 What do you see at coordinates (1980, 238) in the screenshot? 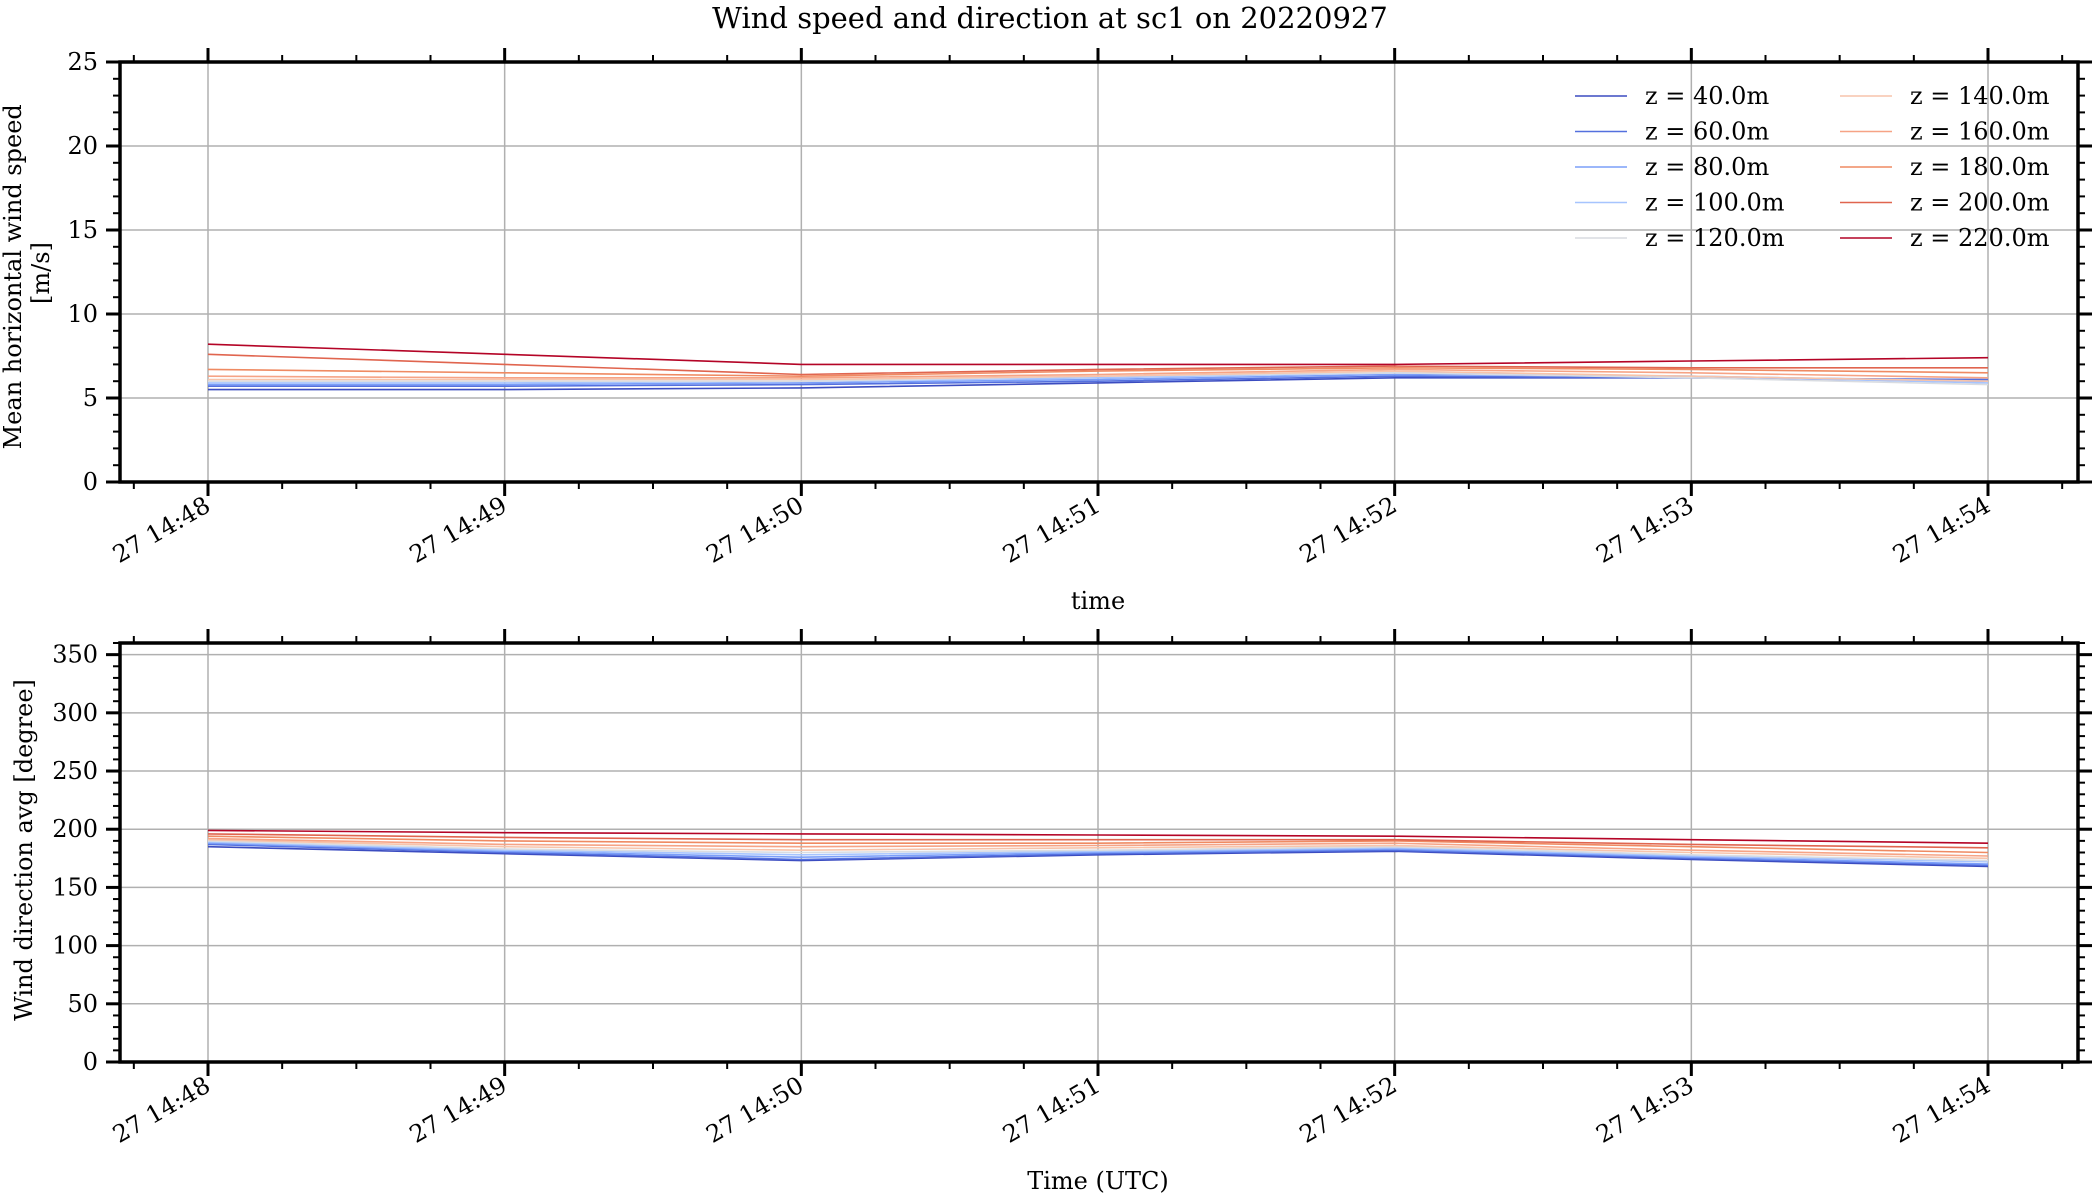
I see `legend-label-10: z = 220.0m` at bounding box center [1980, 238].